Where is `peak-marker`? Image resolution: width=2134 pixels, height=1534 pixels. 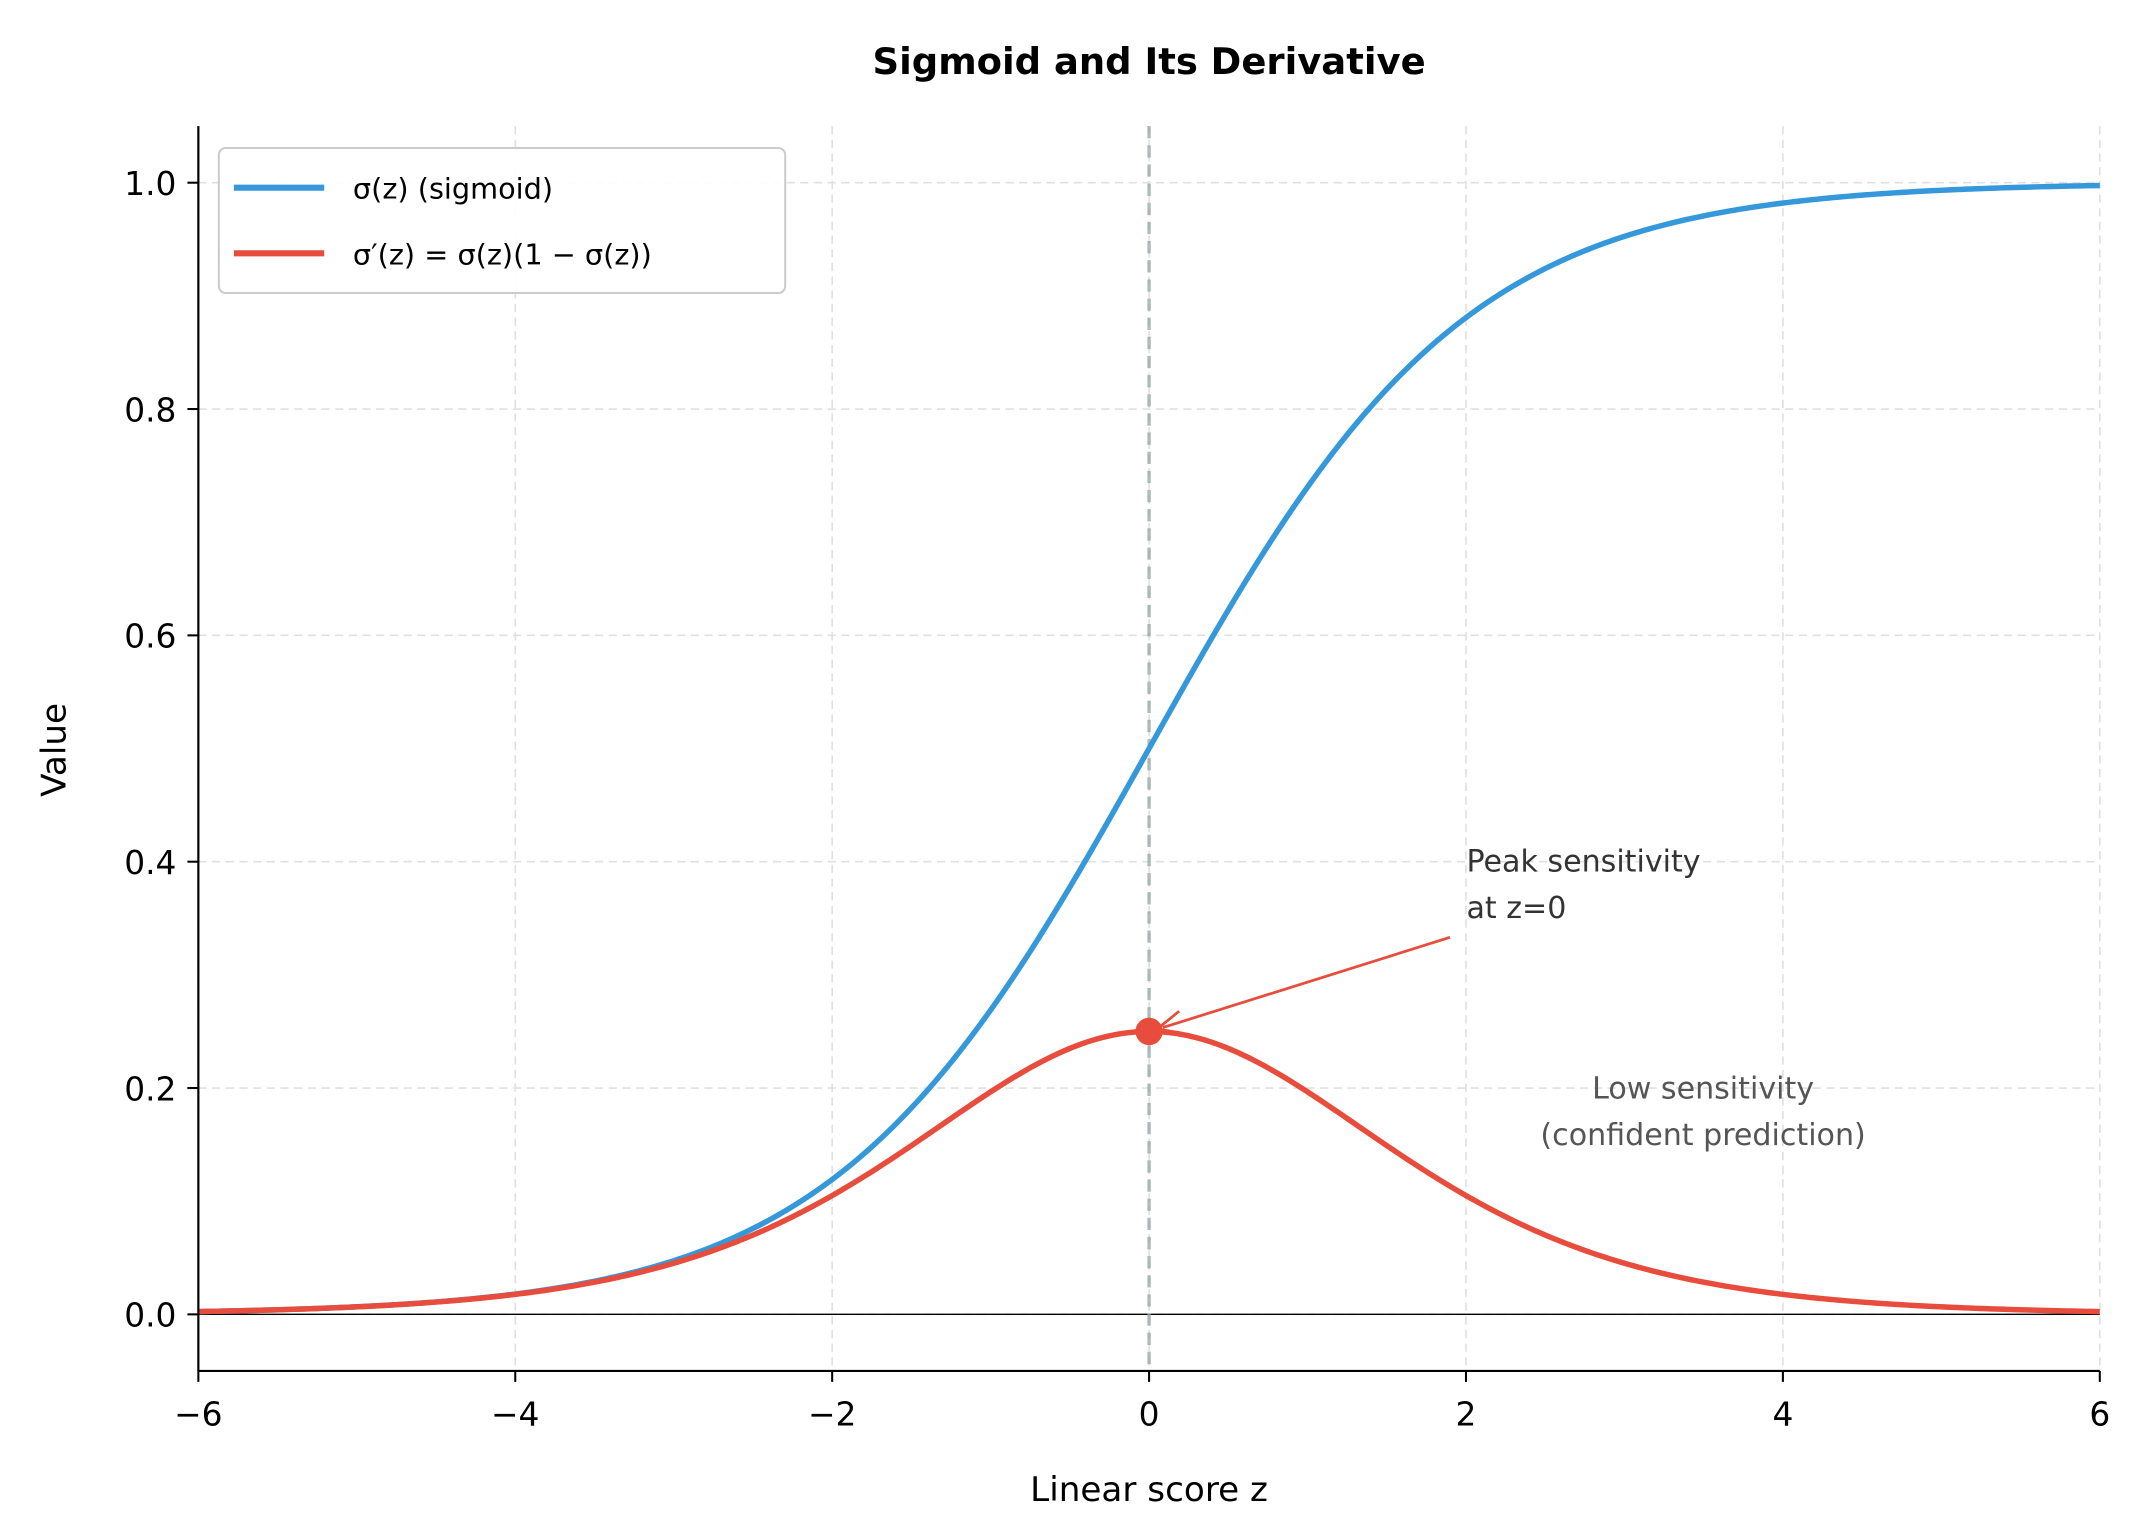
peak-marker is located at coordinates (1149, 1031).